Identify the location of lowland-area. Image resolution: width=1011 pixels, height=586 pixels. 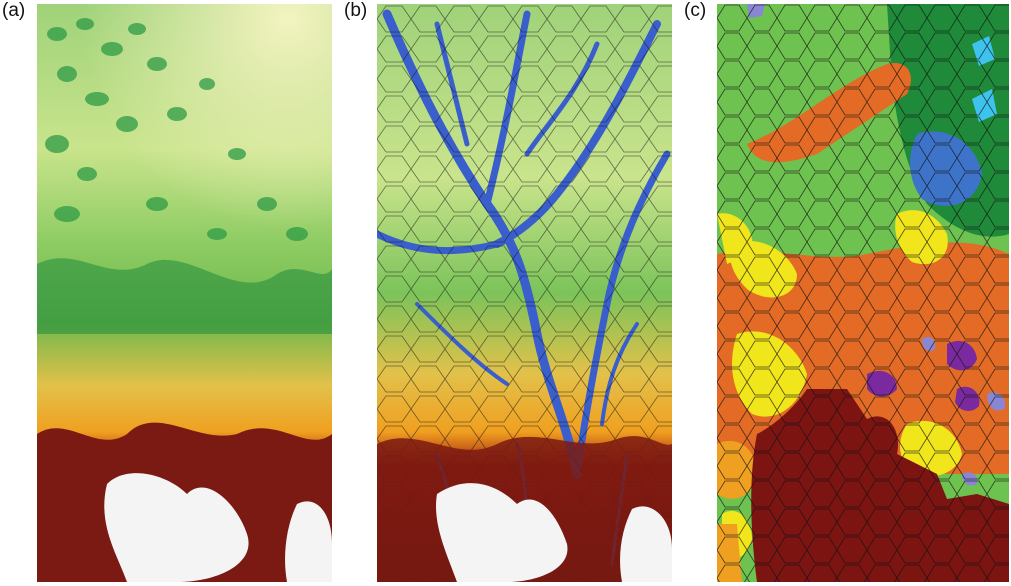
(184, 154).